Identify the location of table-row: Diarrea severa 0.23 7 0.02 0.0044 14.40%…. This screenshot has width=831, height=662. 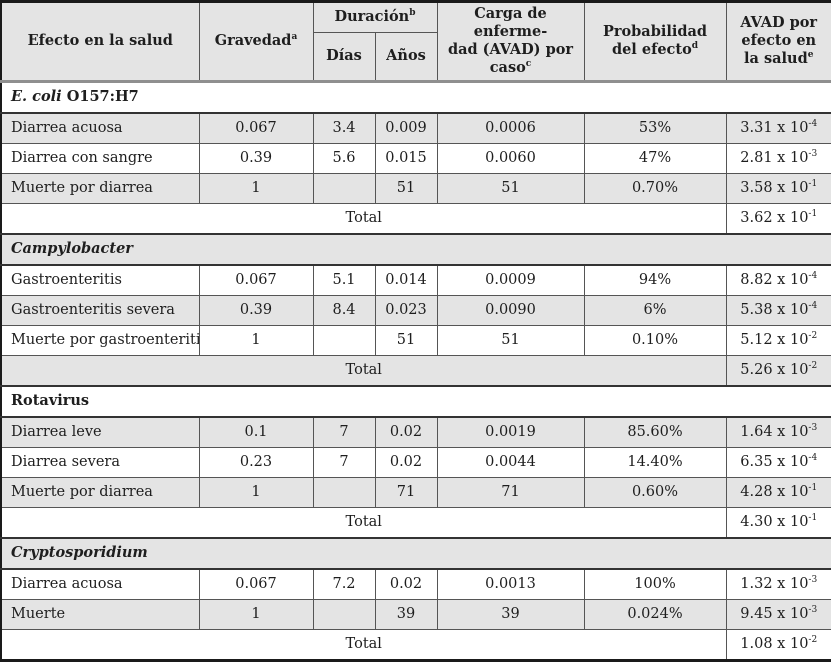
(415, 462).